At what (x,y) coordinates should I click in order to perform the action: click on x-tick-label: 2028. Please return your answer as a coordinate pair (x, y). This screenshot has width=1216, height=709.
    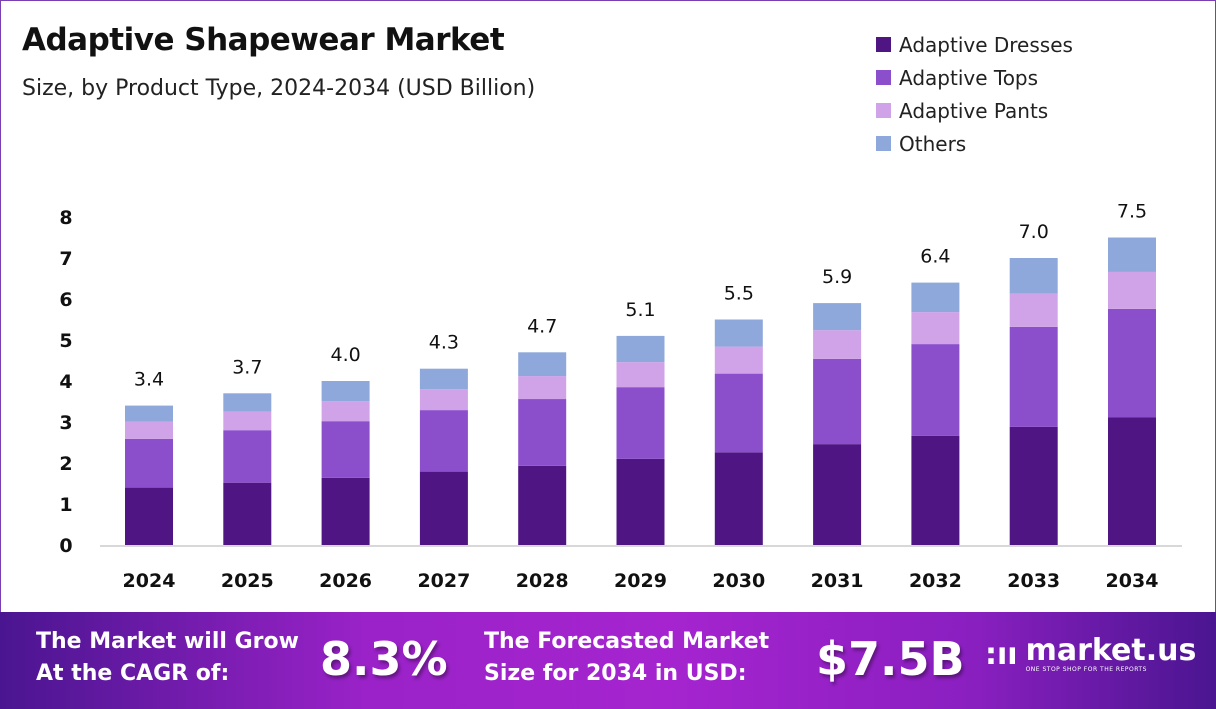
    Looking at the image, I should click on (542, 581).